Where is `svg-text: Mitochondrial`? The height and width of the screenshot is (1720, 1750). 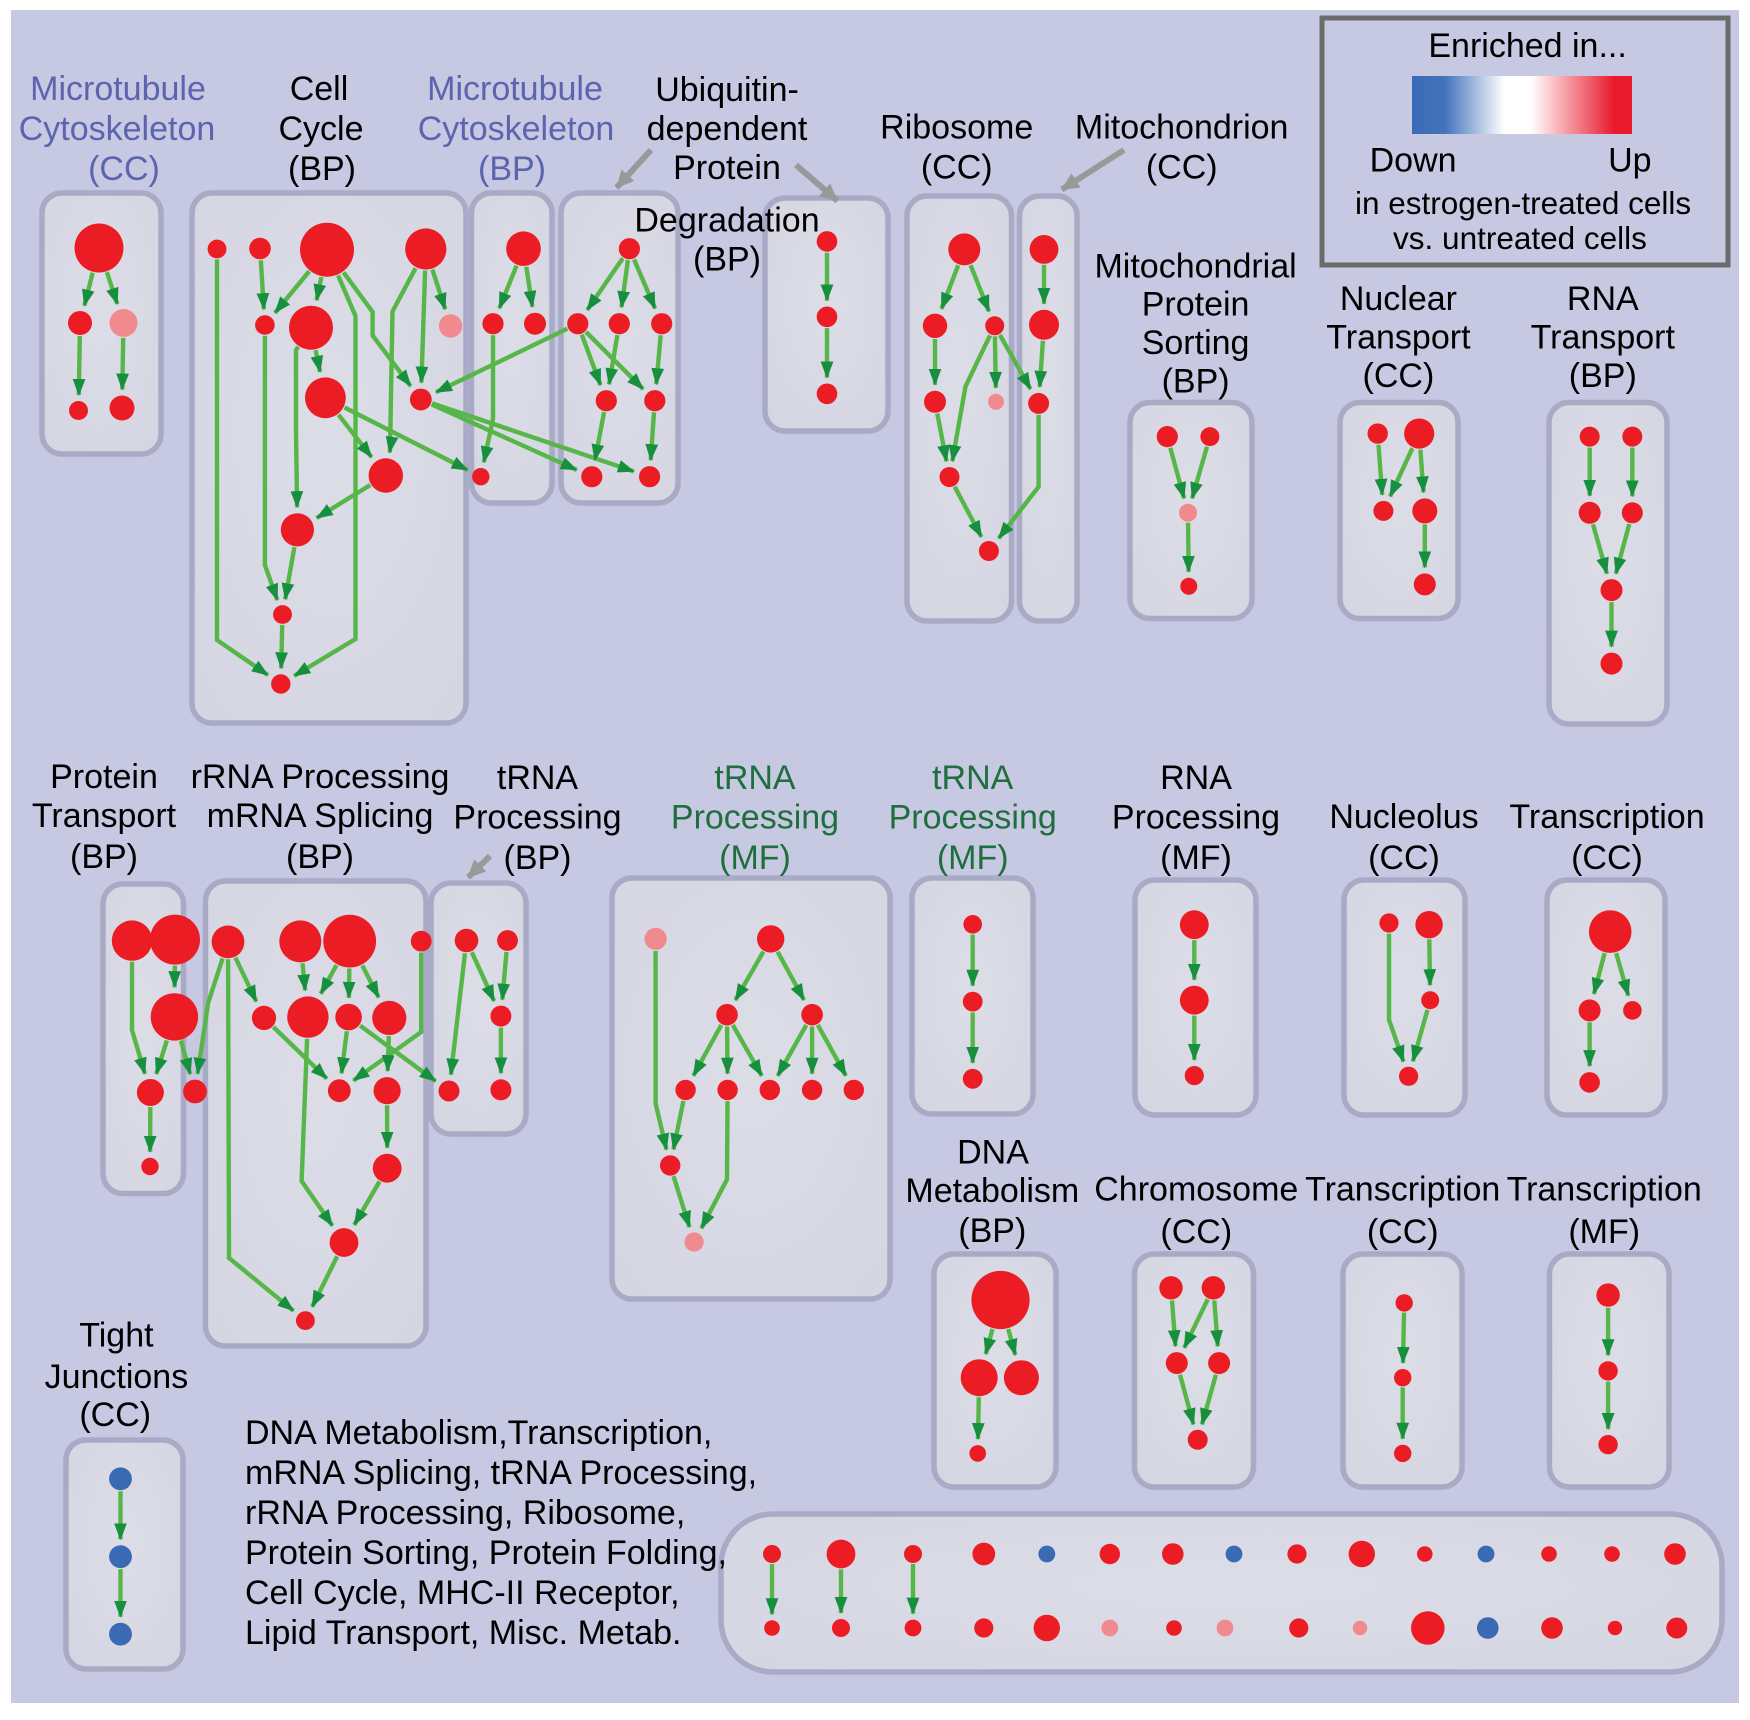
svg-text: Mitochondrial is located at coordinates (1195, 267).